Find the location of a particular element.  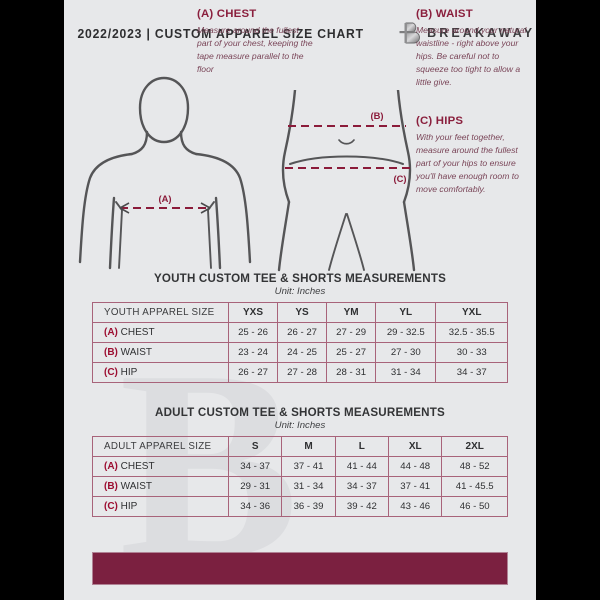

youth-size-yxl: YXL is located at coordinates (471, 312).